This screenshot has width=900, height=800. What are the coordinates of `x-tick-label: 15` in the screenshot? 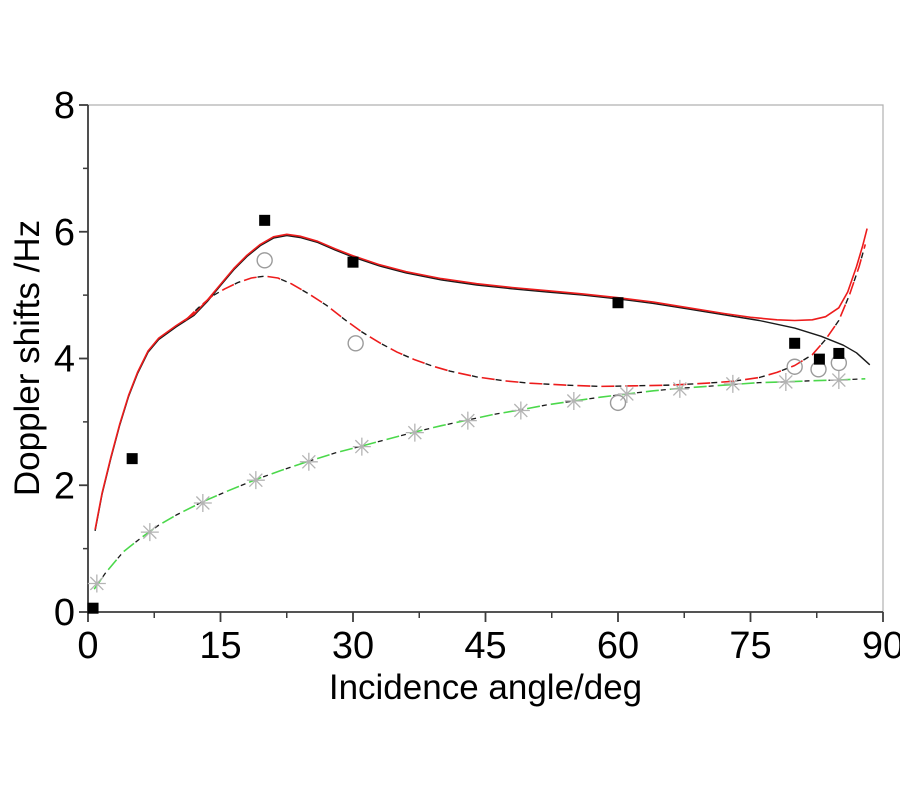 It's located at (220, 646).